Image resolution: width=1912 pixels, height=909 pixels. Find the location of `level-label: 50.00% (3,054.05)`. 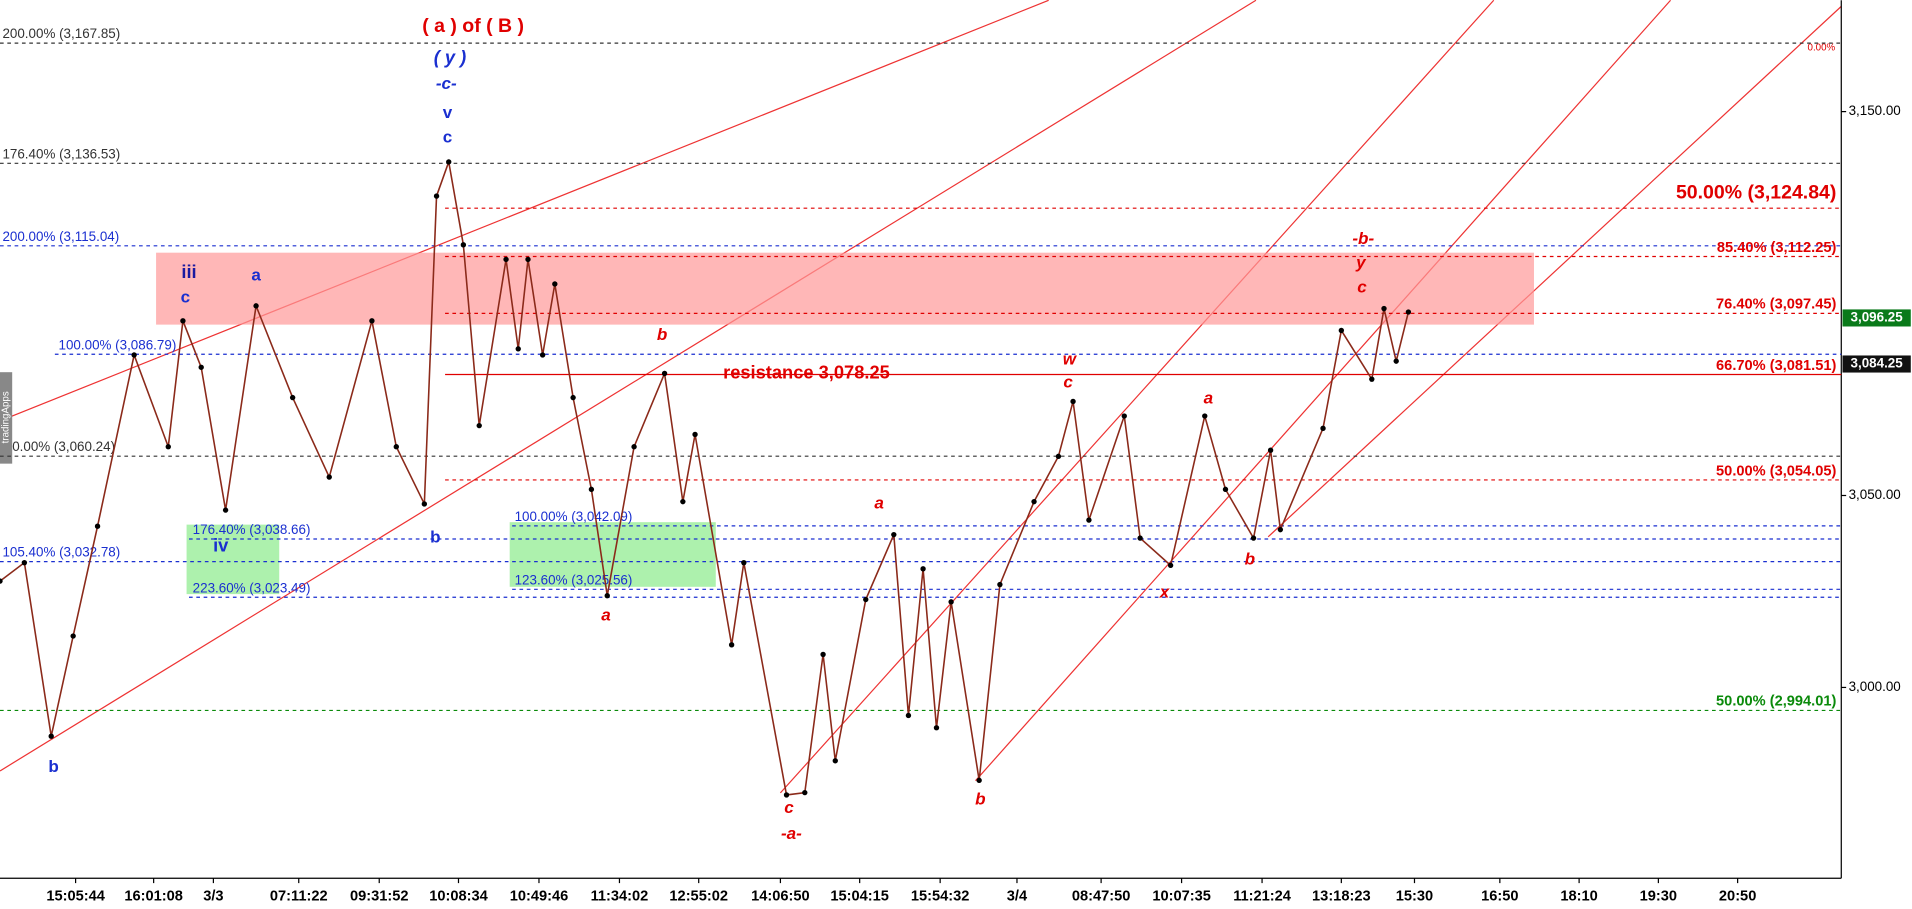

level-label: 50.00% (3,054.05) is located at coordinates (1776, 471).